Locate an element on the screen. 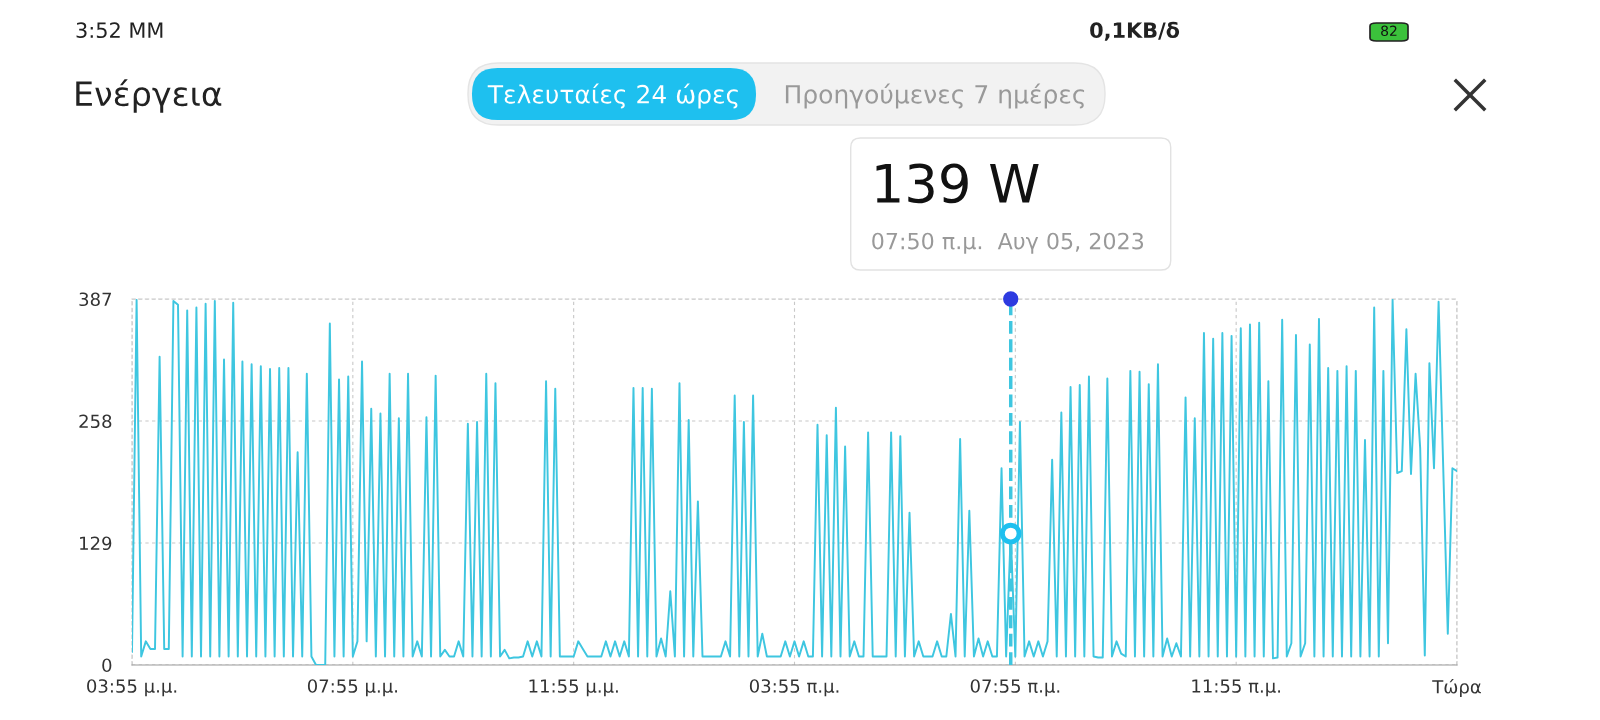 The image size is (1600, 720). text: 0,1KB/δ is located at coordinates (1135, 31).